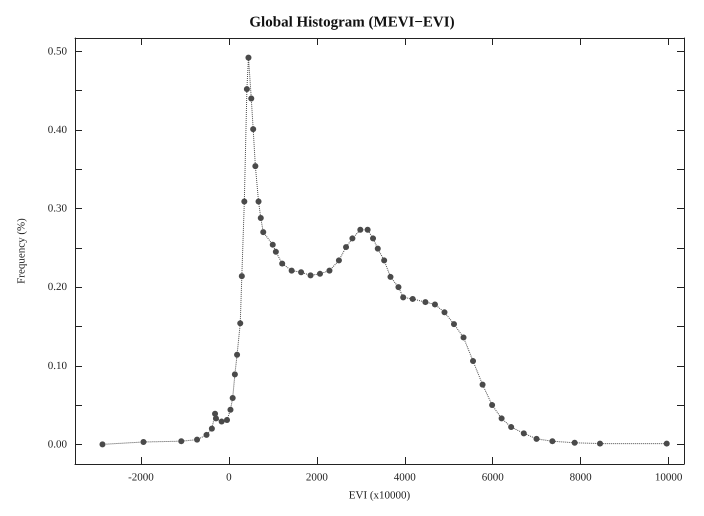 Image resolution: width=704 pixels, height=516 pixels. Describe the element at coordinates (141, 478) in the screenshot. I see `x-tick-label: -2000` at that location.